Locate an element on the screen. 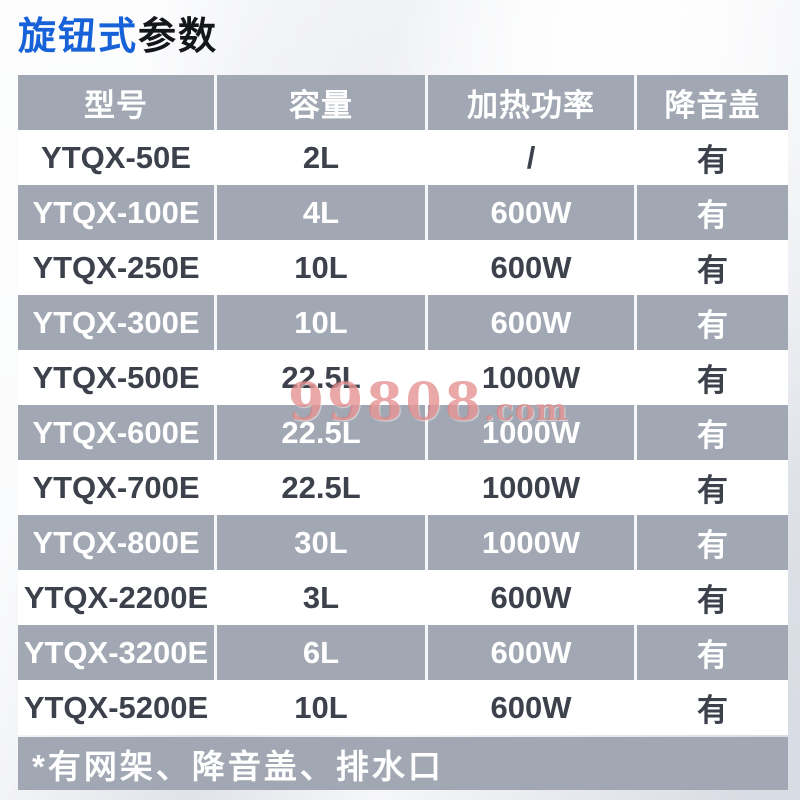  cell-model: YTQX-700E is located at coordinates (117, 487).